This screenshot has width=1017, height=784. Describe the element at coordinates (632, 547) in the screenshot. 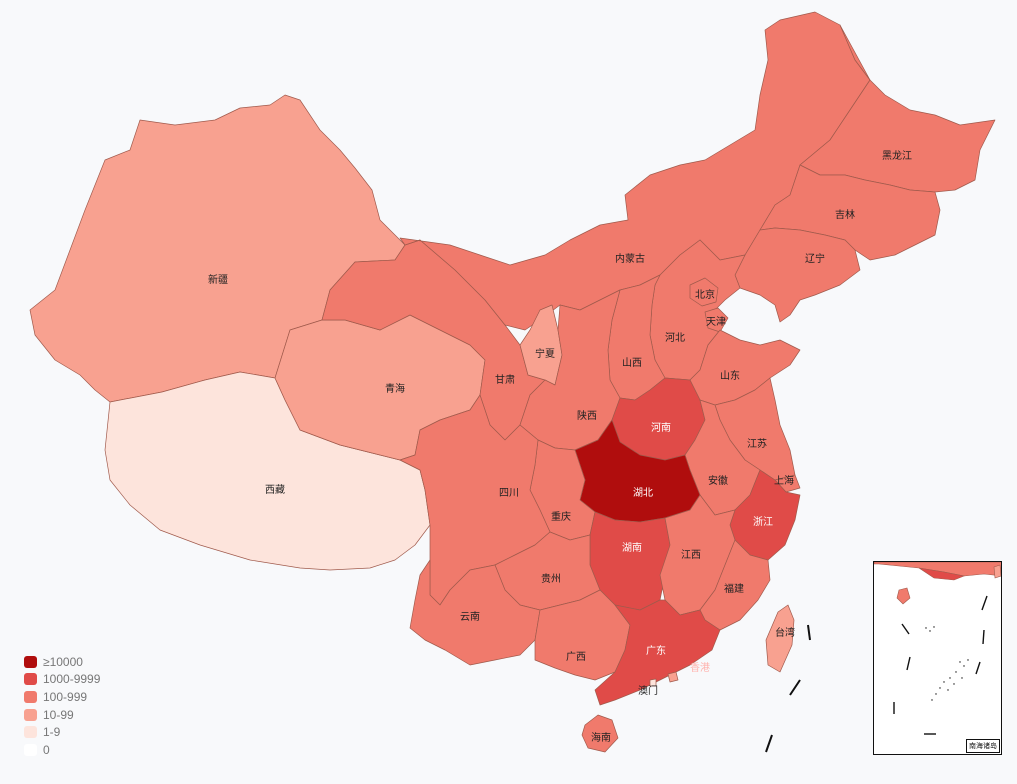

I see `province-label-hunan: 湖南` at that location.